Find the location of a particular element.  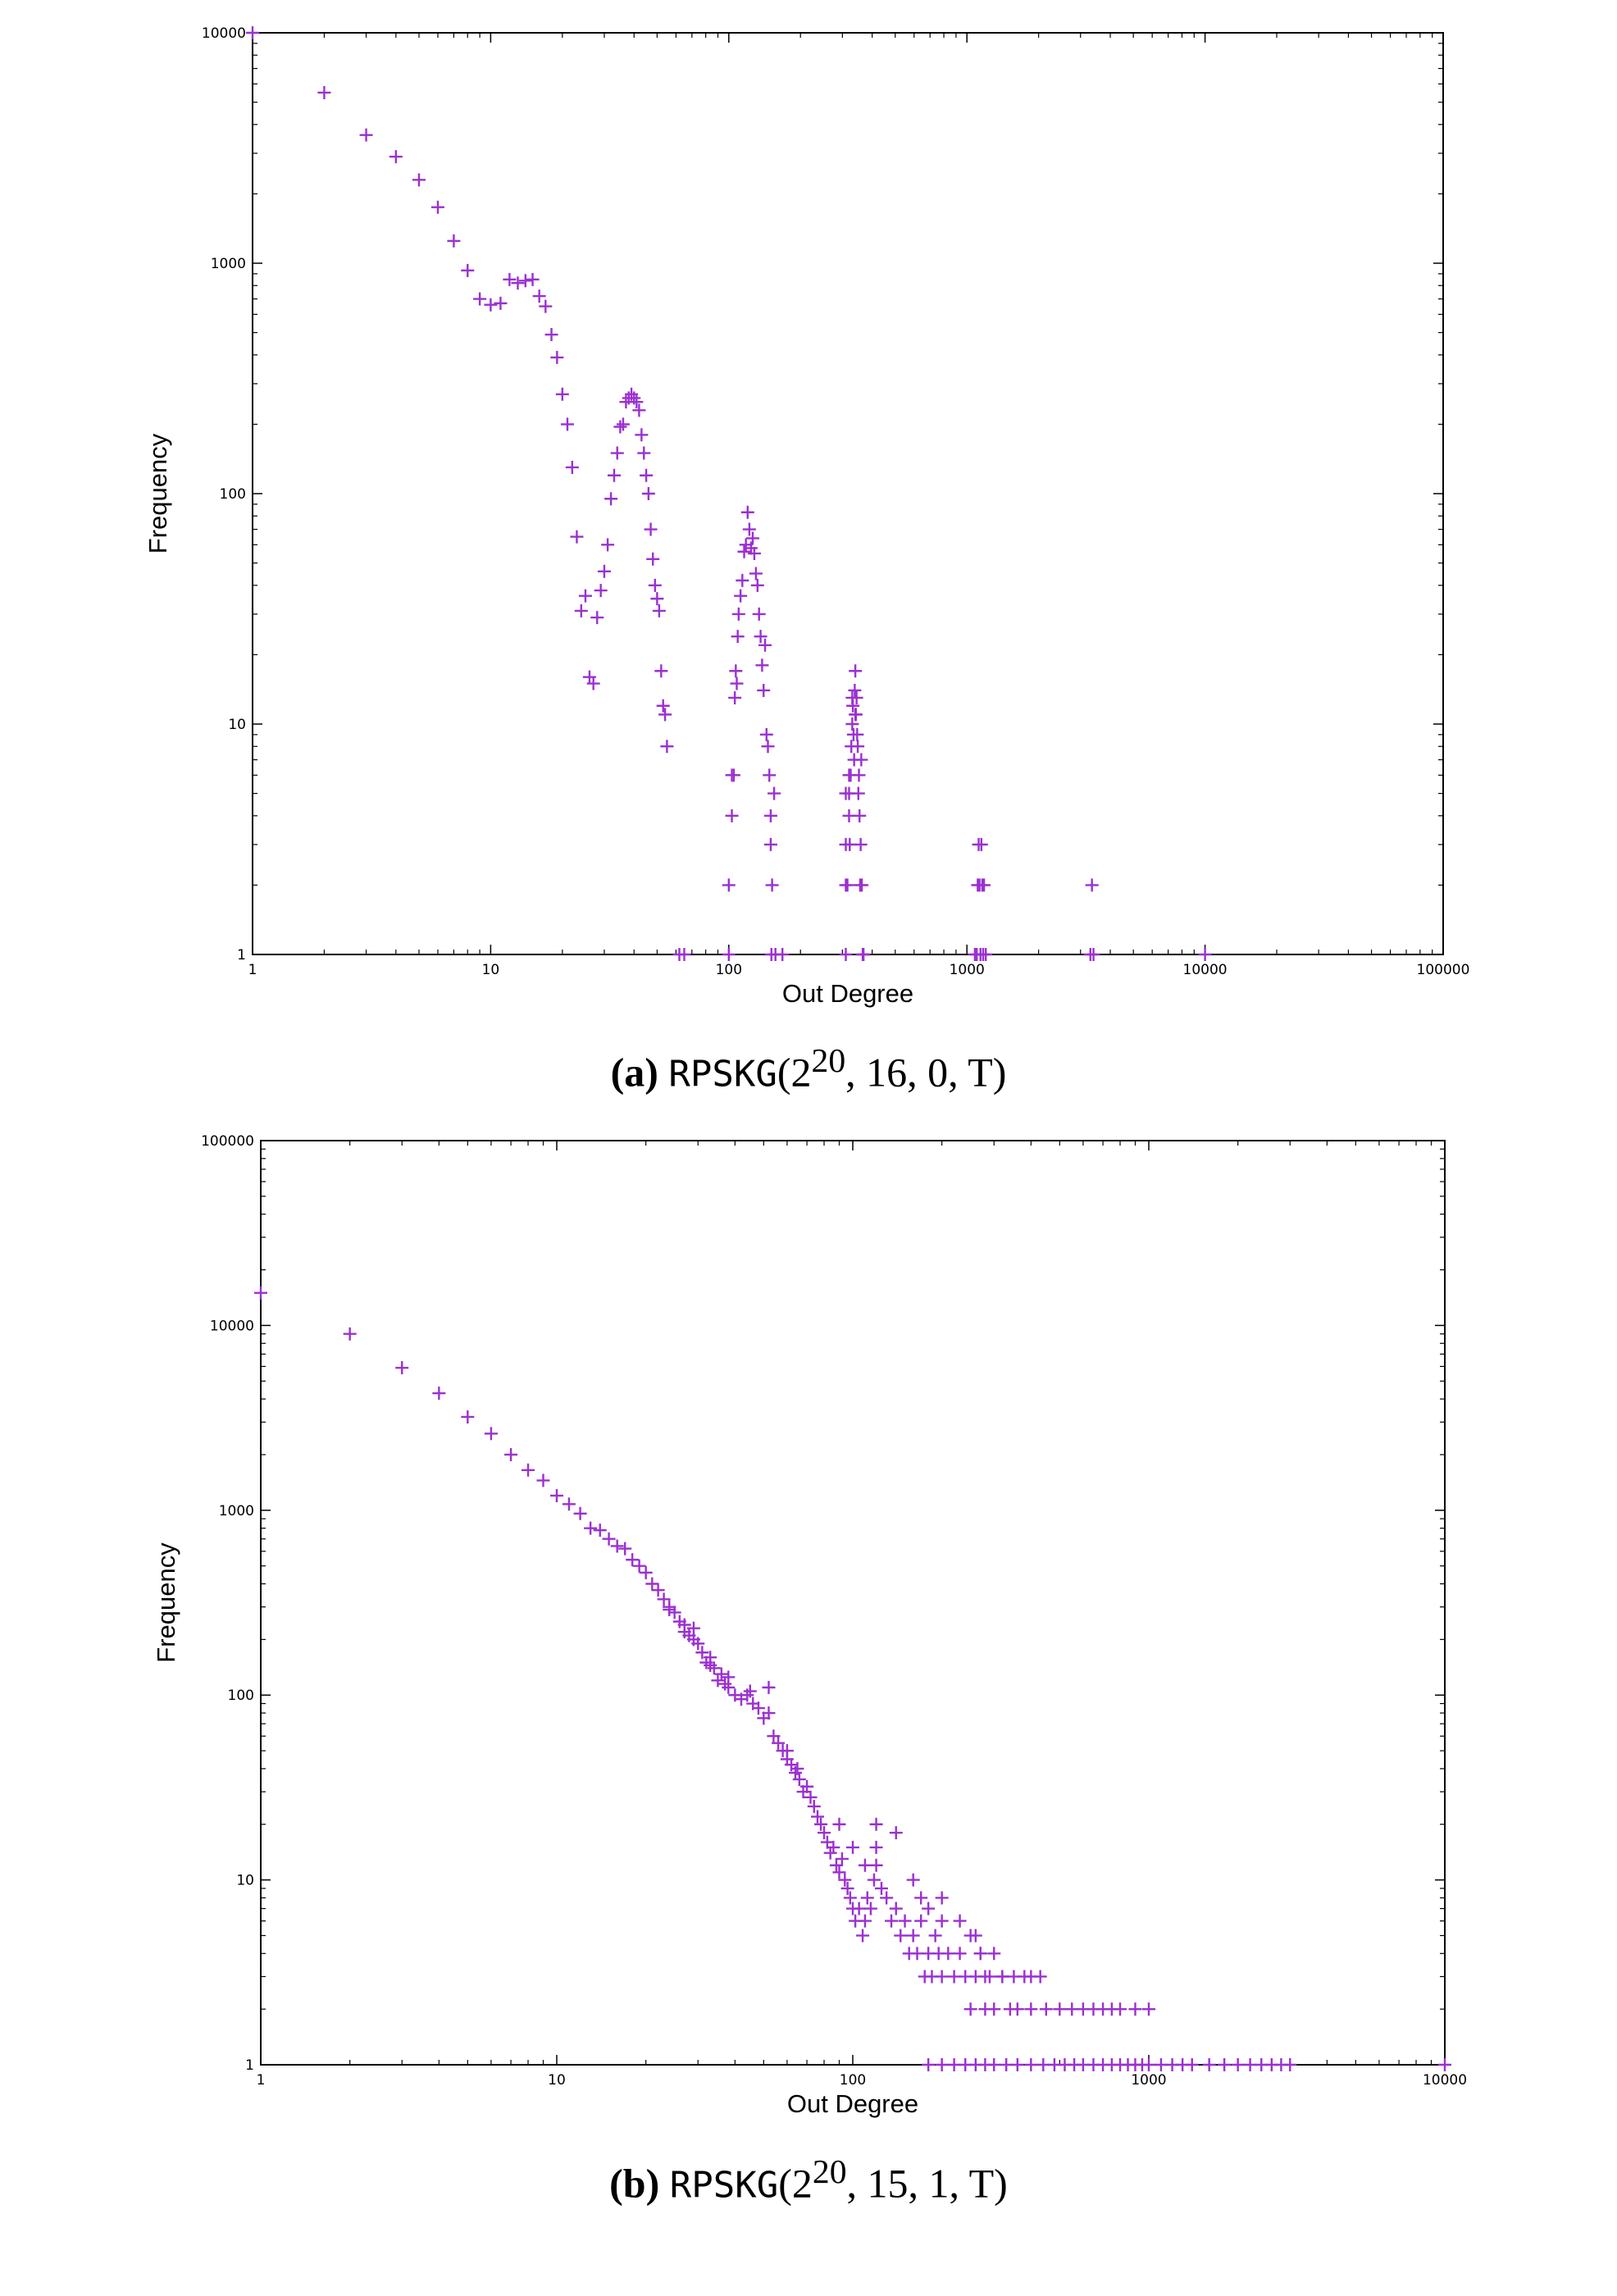

caption-b: (b) RPSKG(220, 15, 1, T) is located at coordinates (808, 2179).